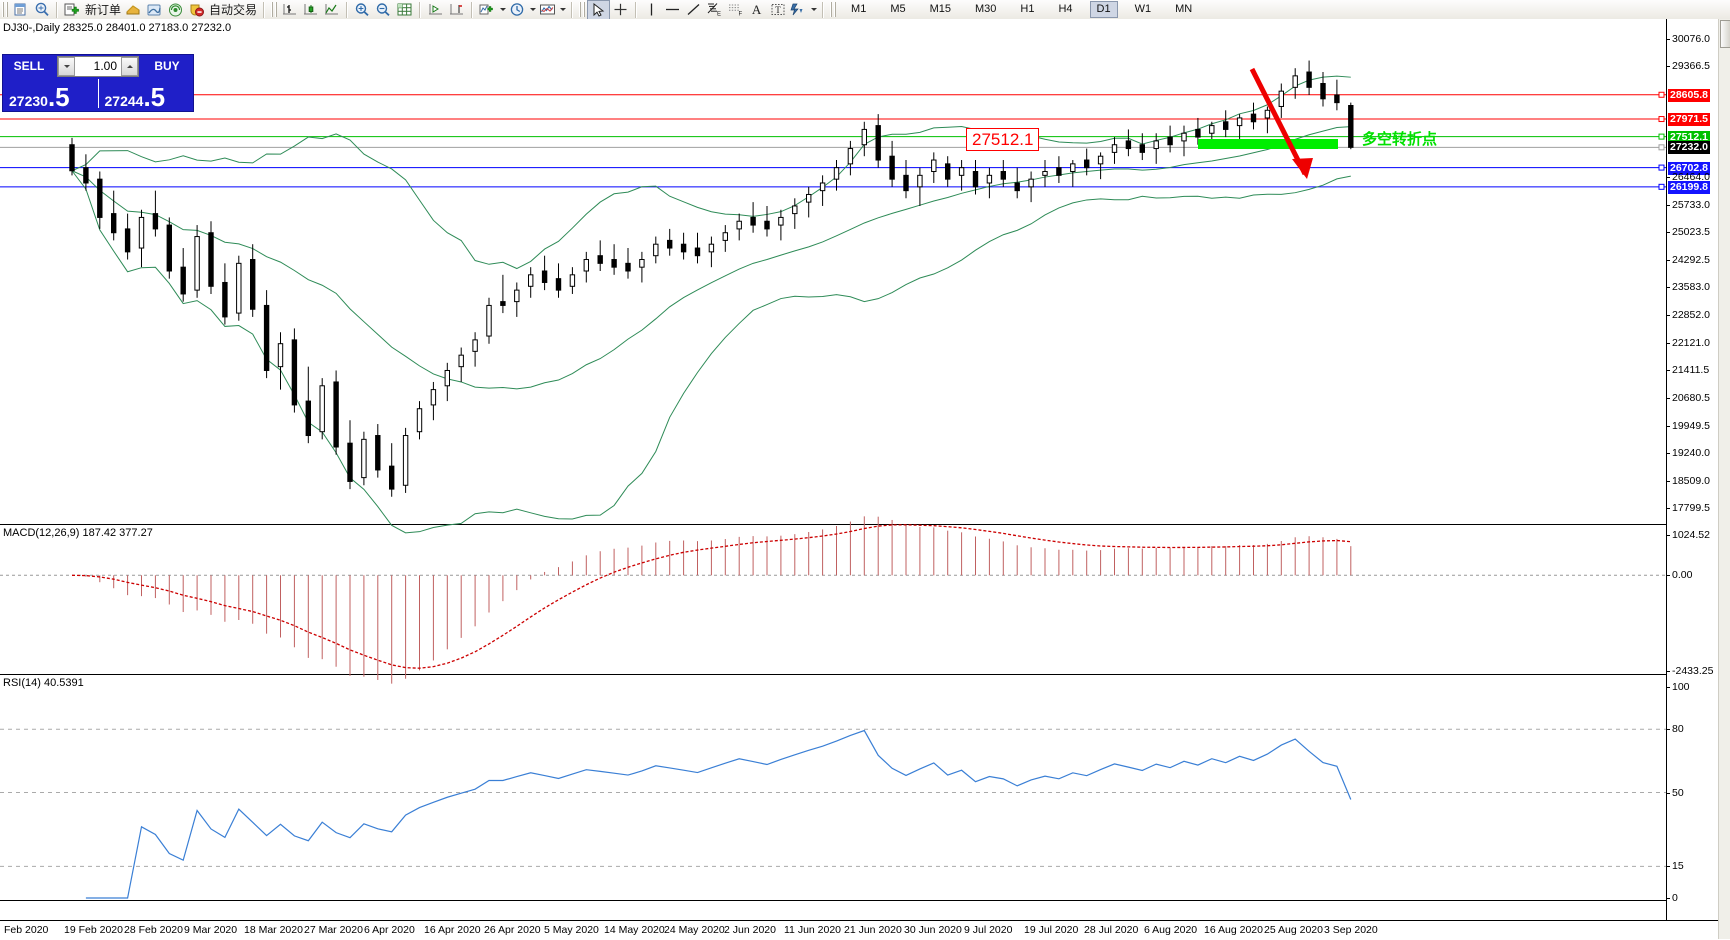 The width and height of the screenshot is (1730, 940). What do you see at coordinates (289, 10) in the screenshot?
I see `bar-chart-icon` at bounding box center [289, 10].